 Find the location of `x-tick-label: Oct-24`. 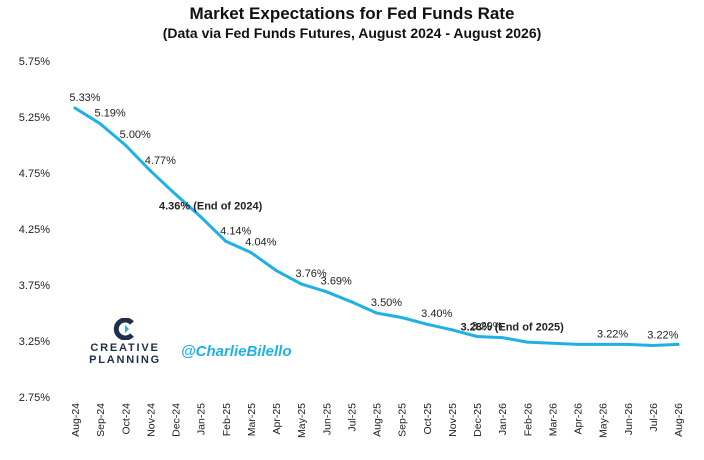

x-tick-label: Oct-24 is located at coordinates (126, 419).